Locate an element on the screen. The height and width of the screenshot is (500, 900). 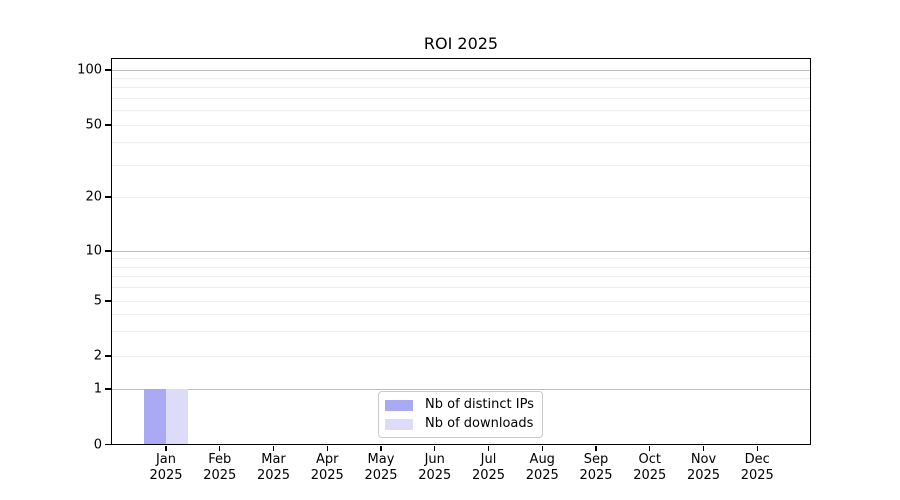
bar-downloads is located at coordinates (176, 416).